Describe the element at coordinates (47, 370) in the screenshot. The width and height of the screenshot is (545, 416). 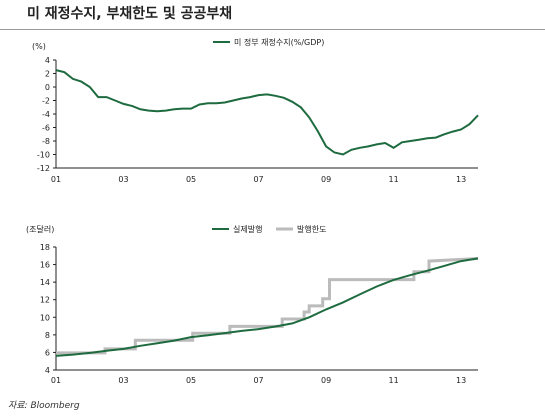
I see `bottom-y-tick-label: 4` at that location.